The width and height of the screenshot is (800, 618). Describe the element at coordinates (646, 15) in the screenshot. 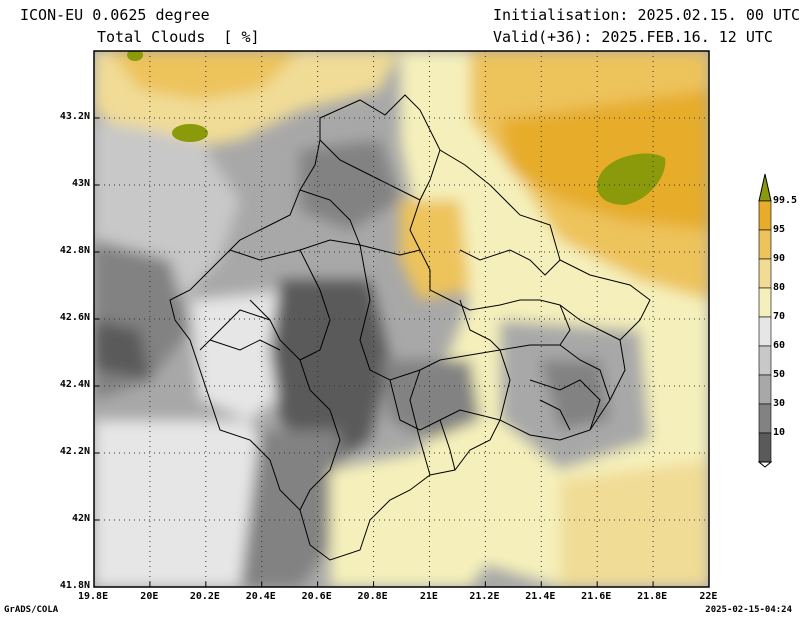

I see `init-time: Initialisation: 2025.02.15. 00 UTC` at that location.